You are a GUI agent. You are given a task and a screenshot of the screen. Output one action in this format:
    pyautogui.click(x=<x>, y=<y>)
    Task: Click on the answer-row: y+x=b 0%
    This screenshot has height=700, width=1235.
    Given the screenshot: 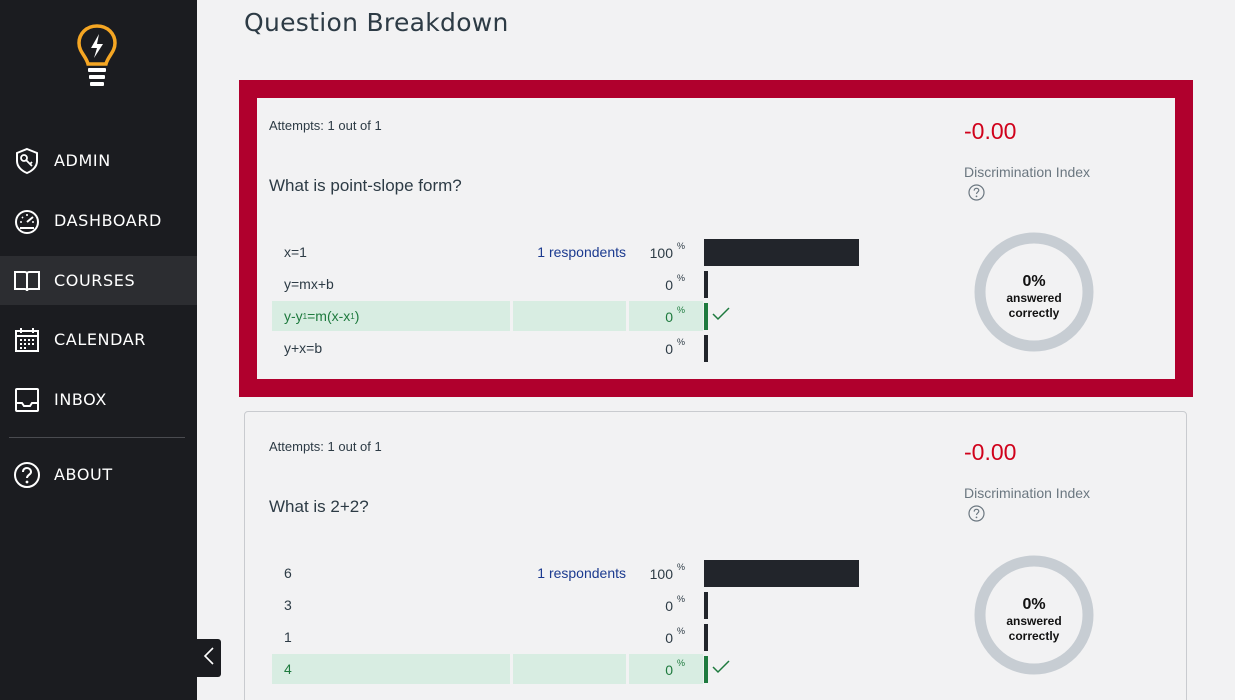 What is the action you would take?
    pyautogui.click(x=572, y=348)
    